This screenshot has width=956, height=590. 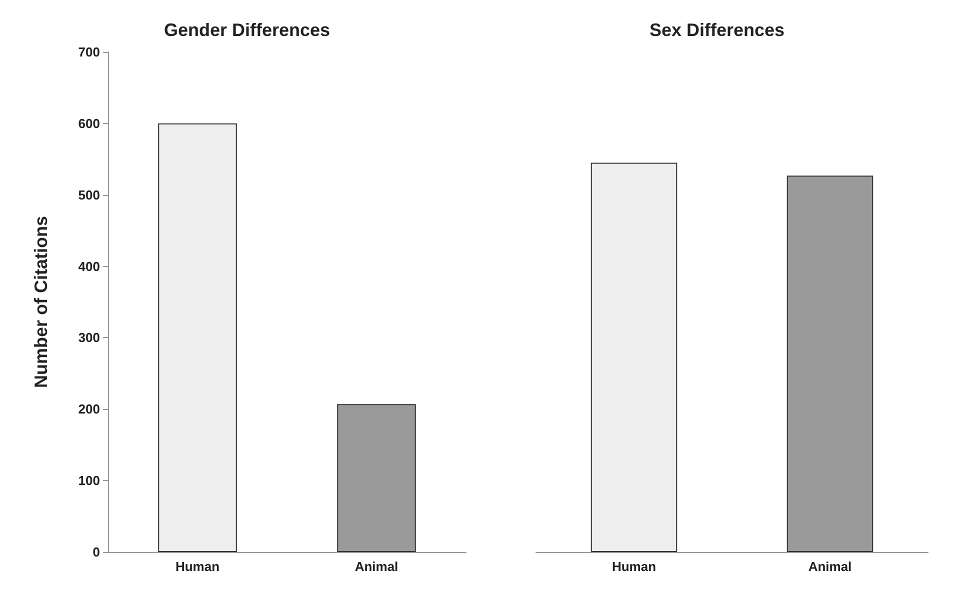 I want to click on chart-title: Gender Differences, so click(x=247, y=30).